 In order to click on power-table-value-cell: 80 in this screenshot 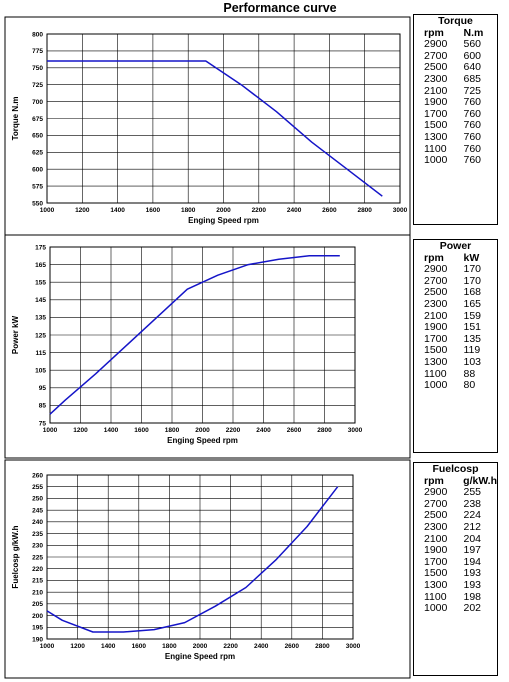, I will do `click(469, 385)`.